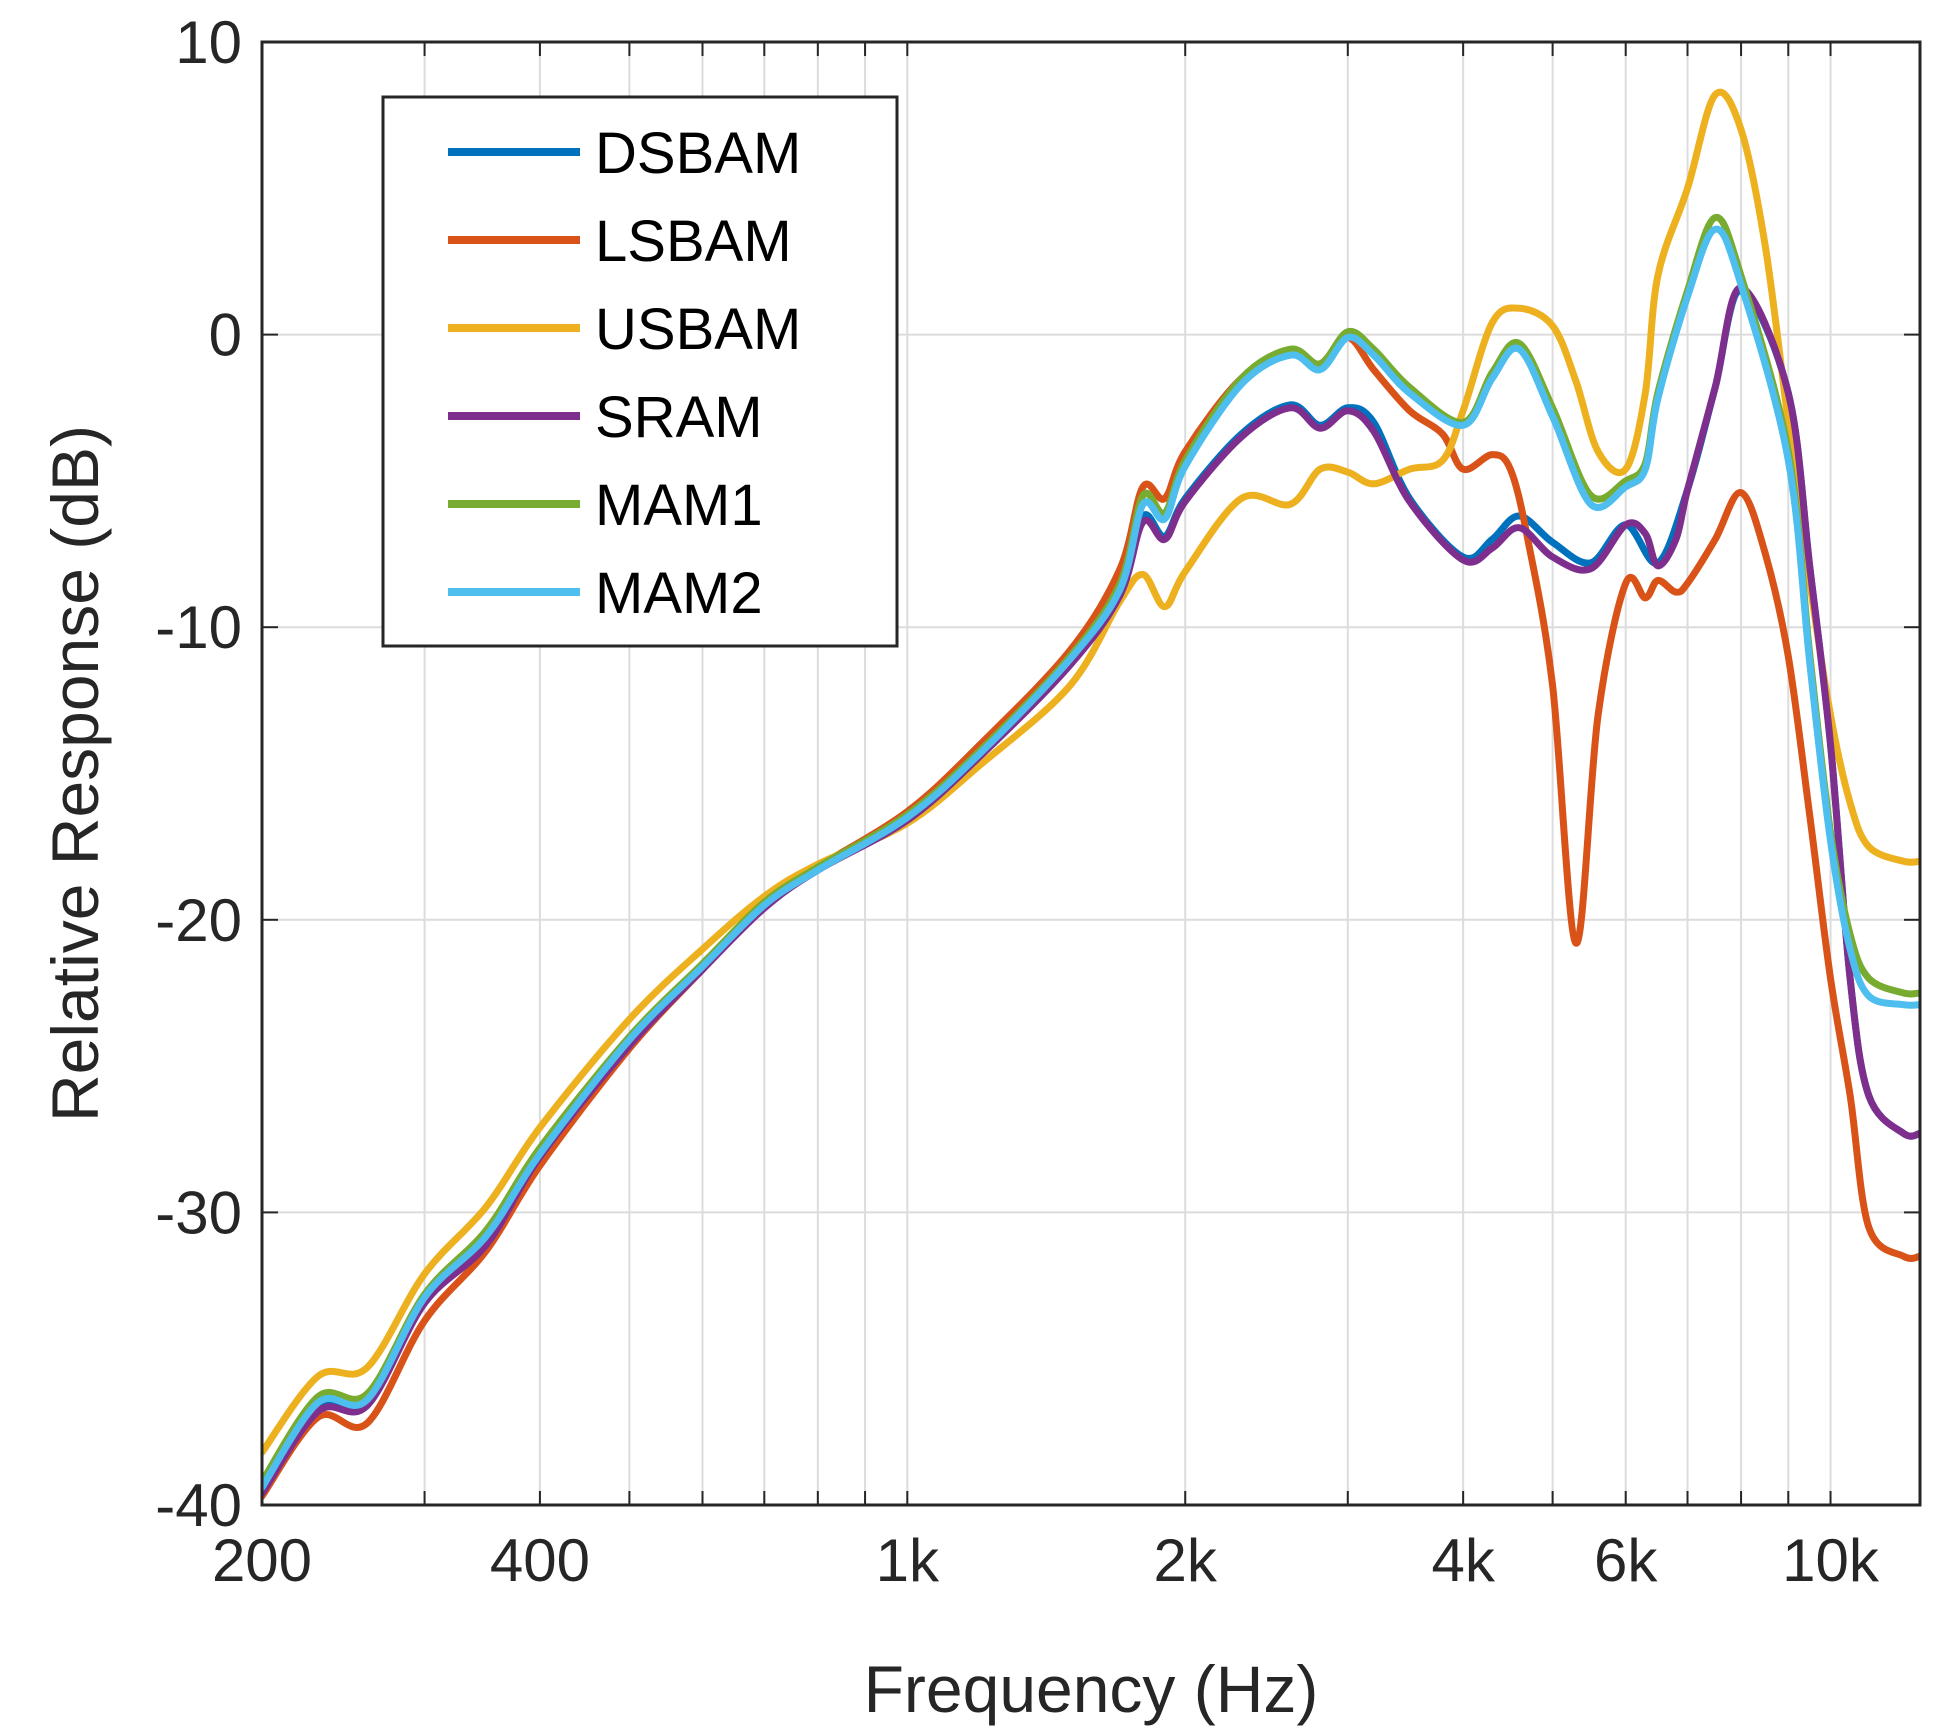  I want to click on x-tick-label: 400, so click(540, 1560).